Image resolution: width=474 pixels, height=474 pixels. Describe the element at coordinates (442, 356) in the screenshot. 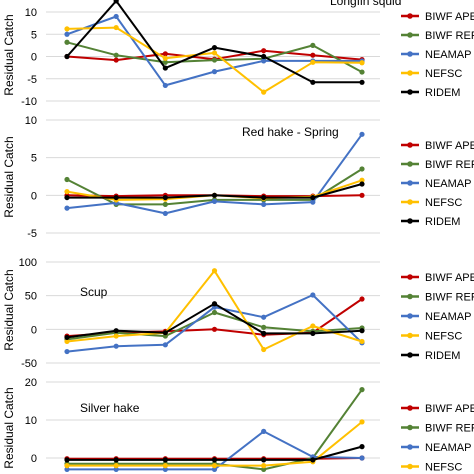

I see `legend-label: RIDEM` at that location.